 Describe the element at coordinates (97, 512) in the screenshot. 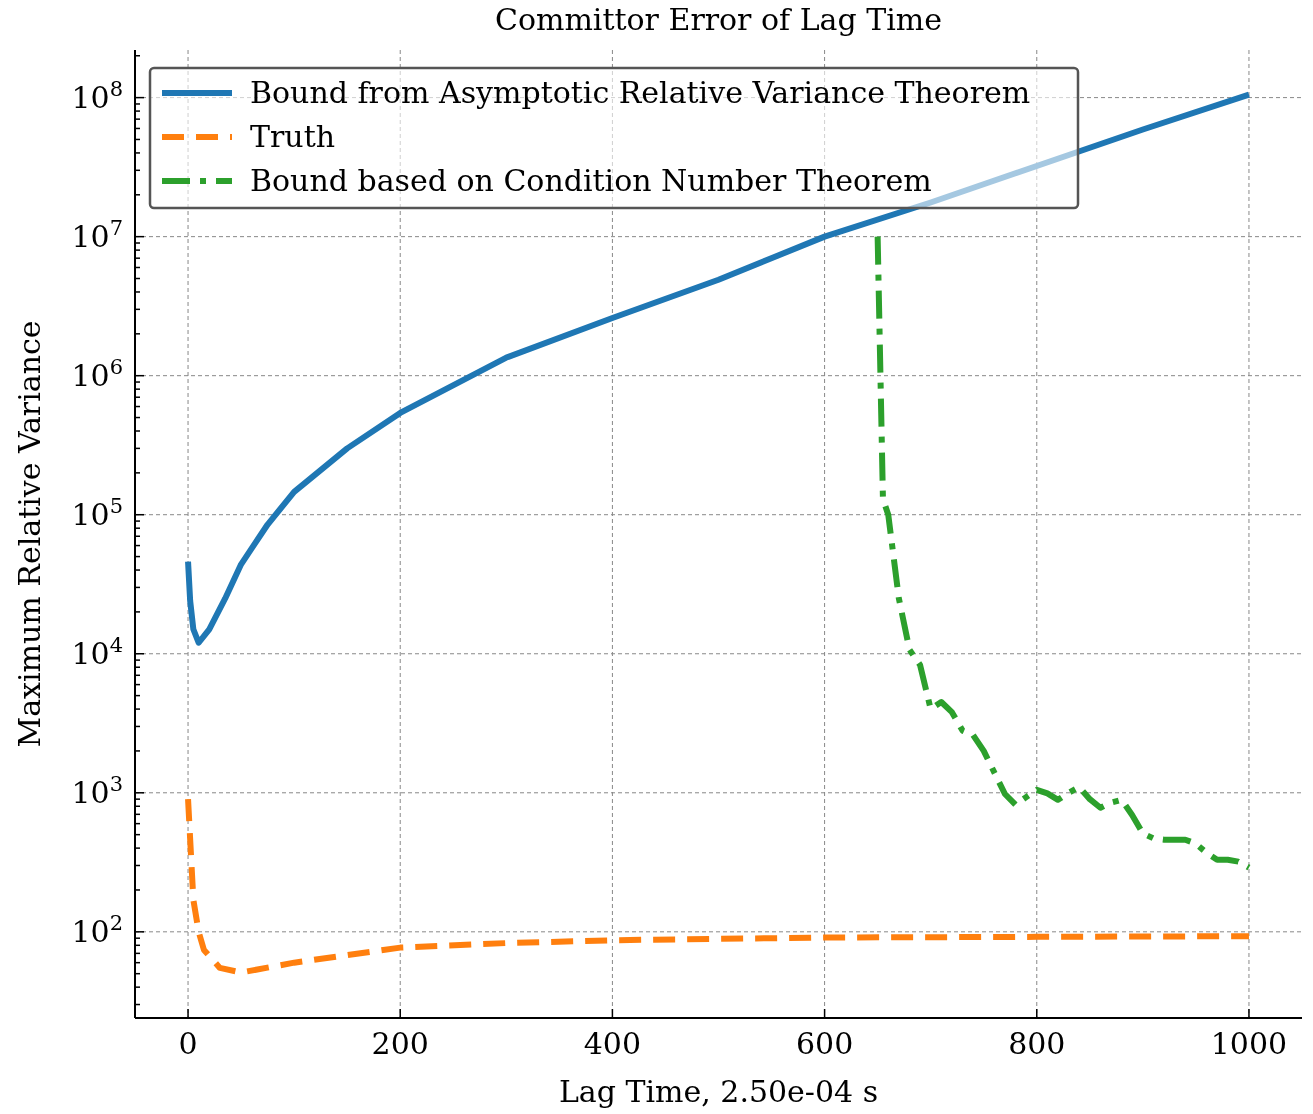

I see `y-tick-label: 10$^{5}$` at that location.